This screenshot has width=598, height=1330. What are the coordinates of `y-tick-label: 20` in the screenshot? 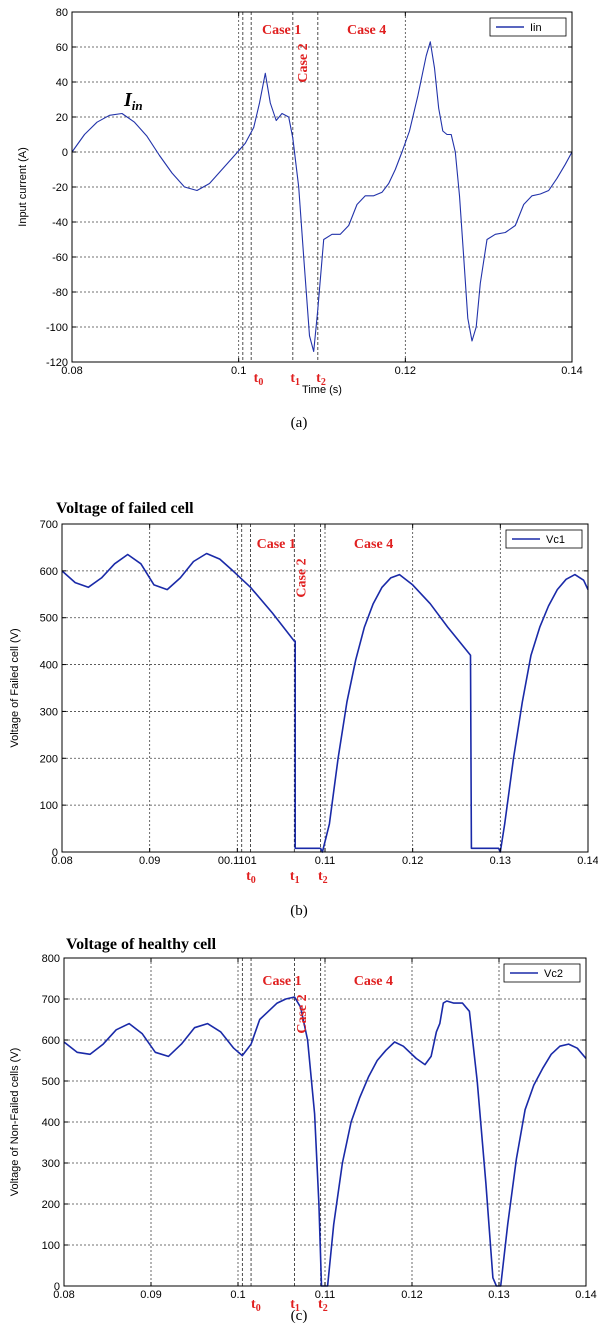 It's located at (62, 118).